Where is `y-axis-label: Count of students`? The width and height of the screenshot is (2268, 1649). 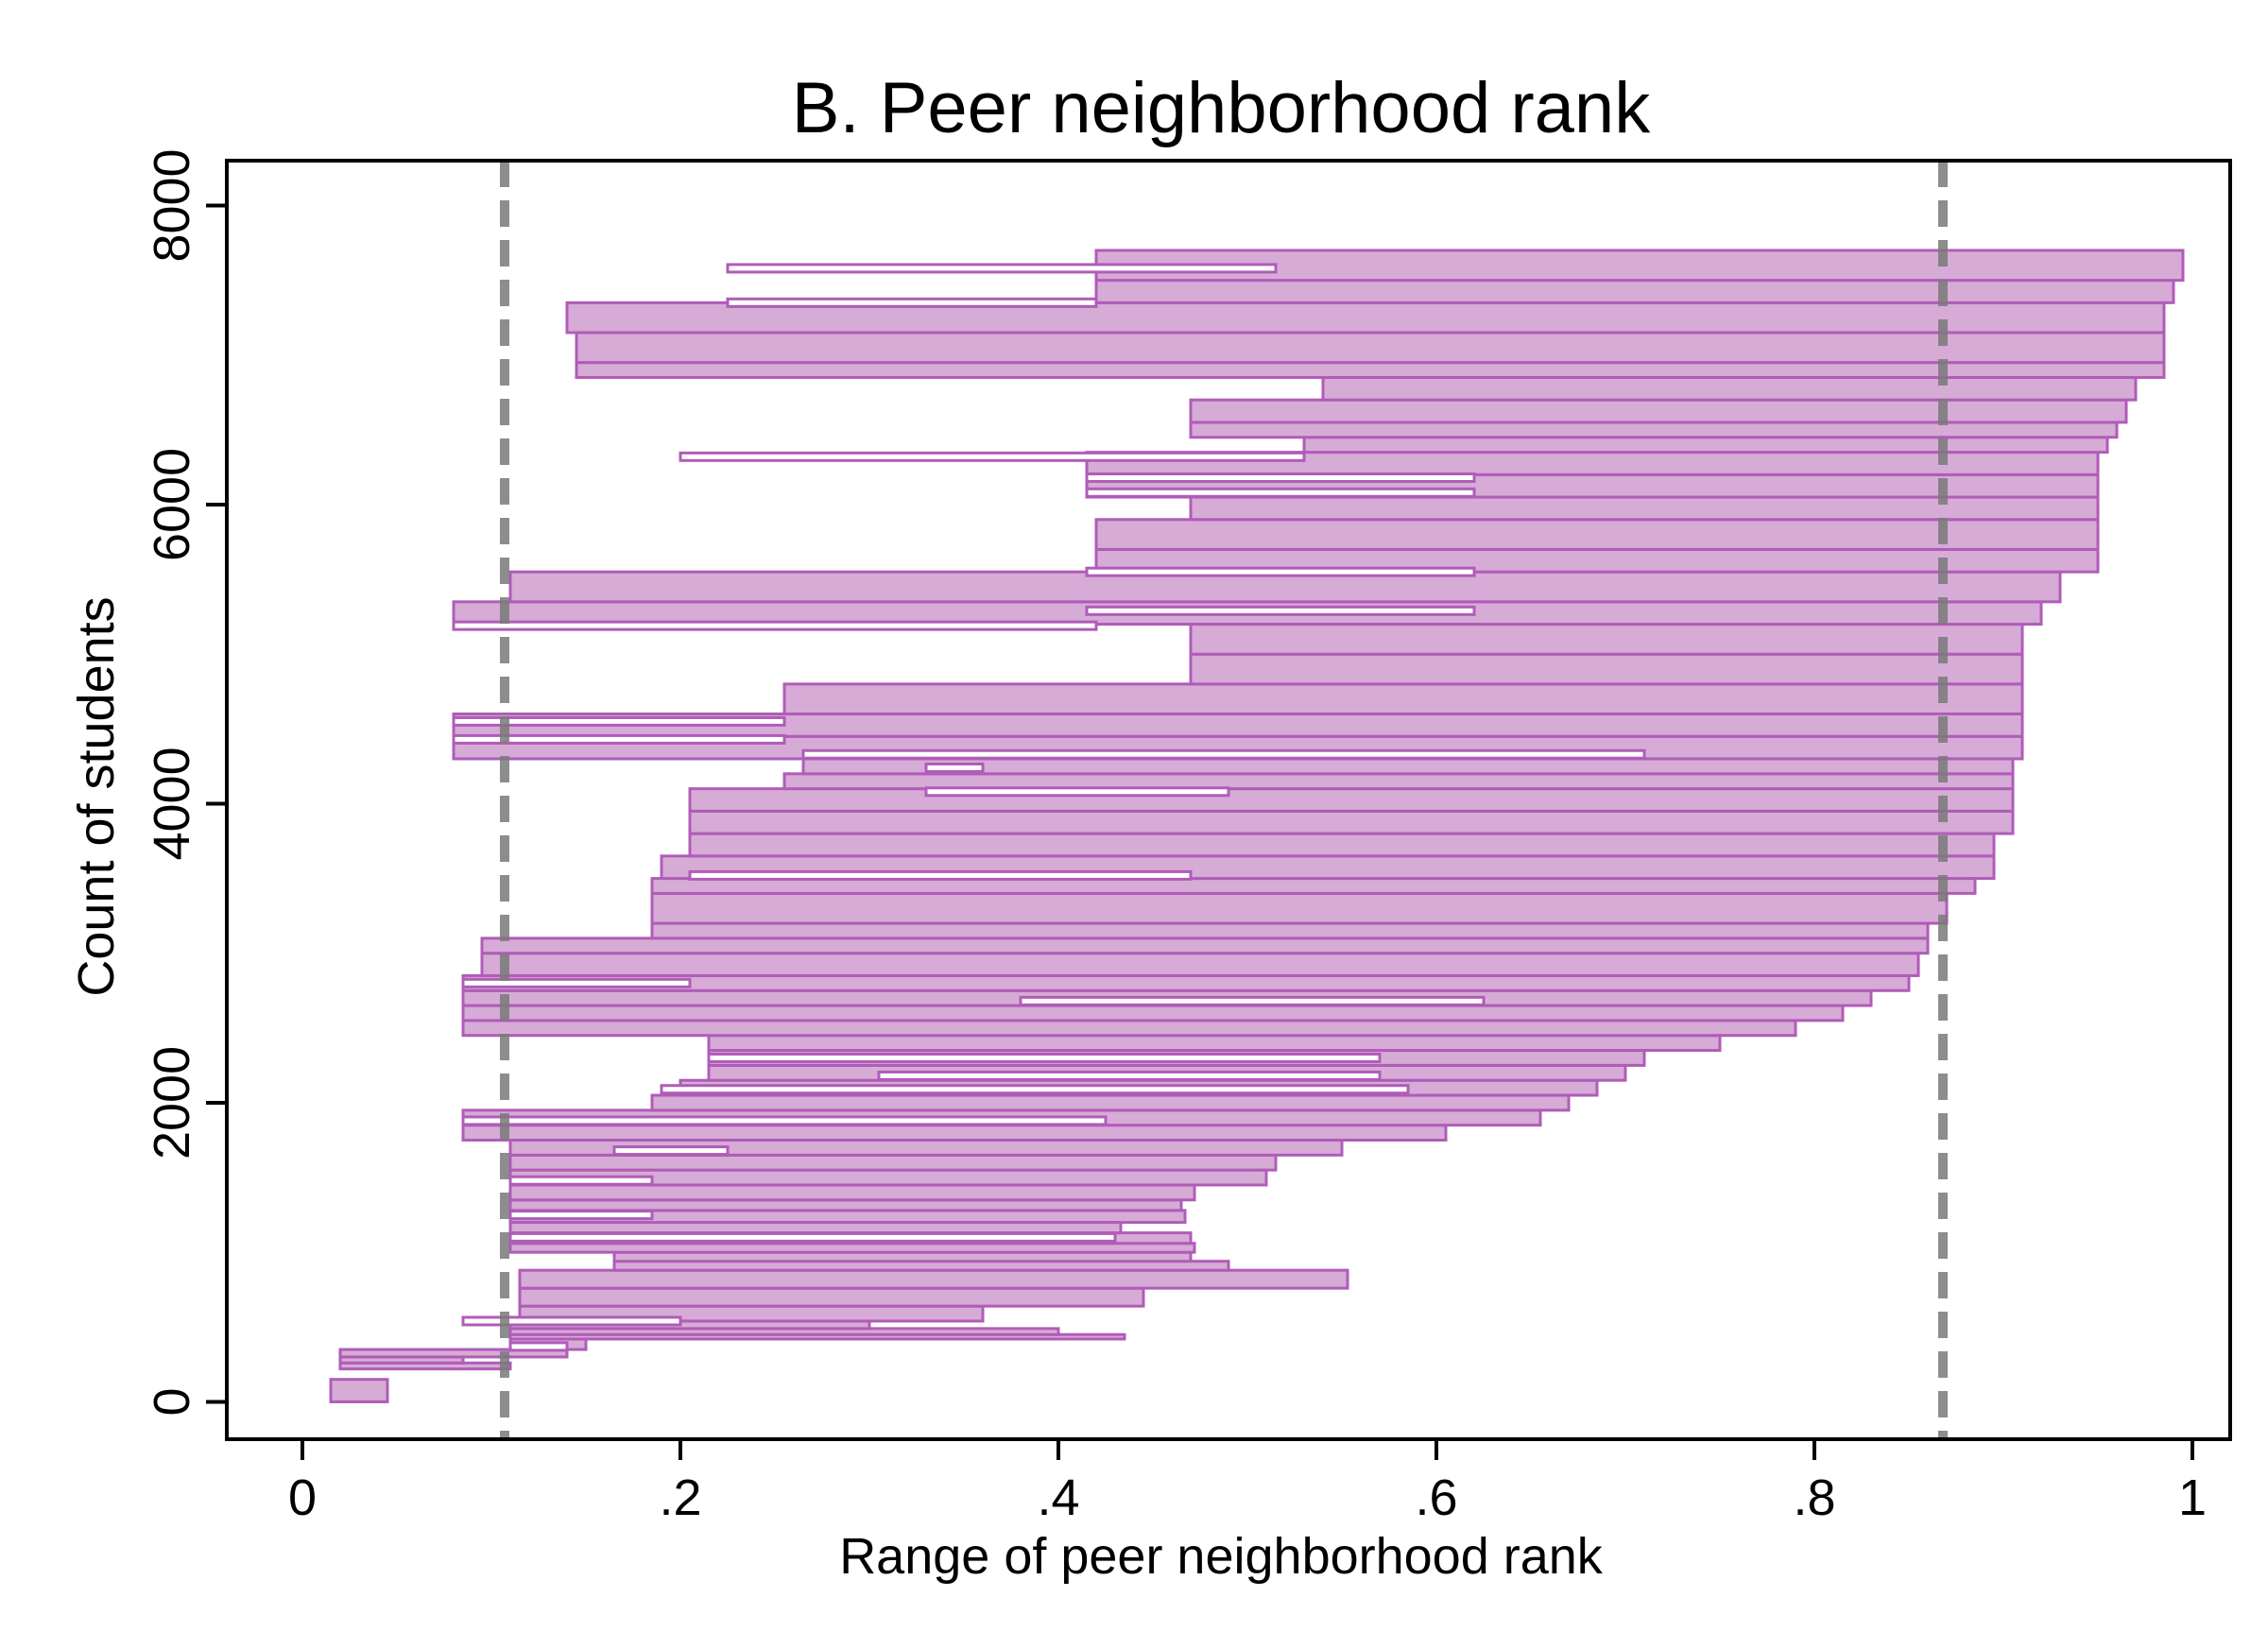 y-axis-label: Count of students is located at coordinates (96, 796).